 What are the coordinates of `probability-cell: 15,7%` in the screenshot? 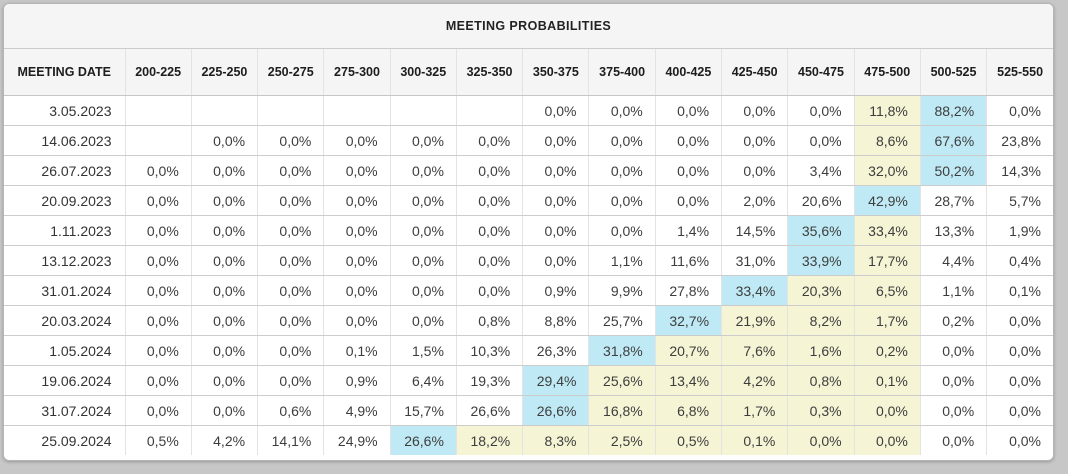 It's located at (423, 410).